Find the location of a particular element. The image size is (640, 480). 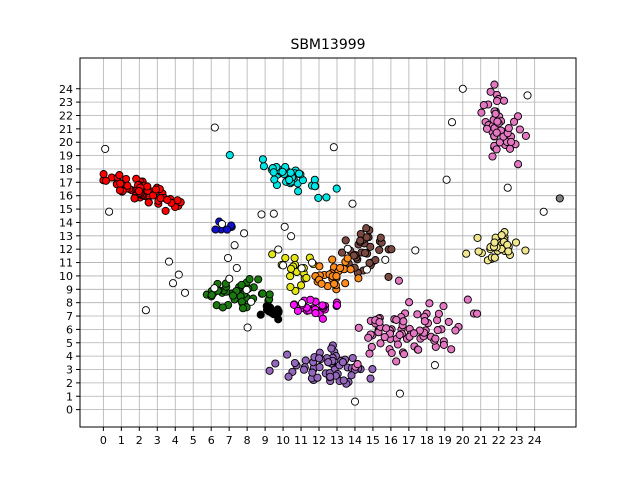

y-tick-label: 8 is located at coordinates (69, 303).